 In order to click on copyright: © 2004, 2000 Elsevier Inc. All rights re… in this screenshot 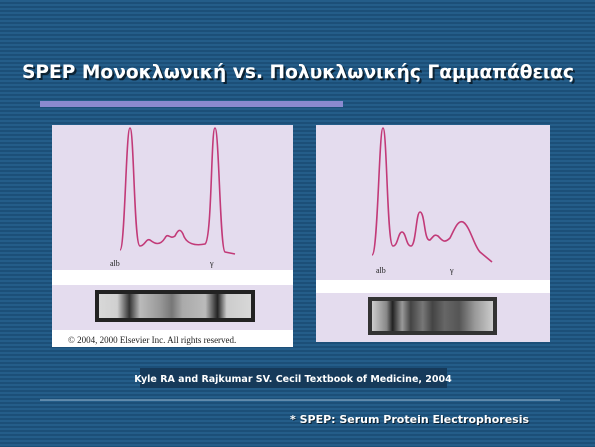, I will do `click(152, 340)`.